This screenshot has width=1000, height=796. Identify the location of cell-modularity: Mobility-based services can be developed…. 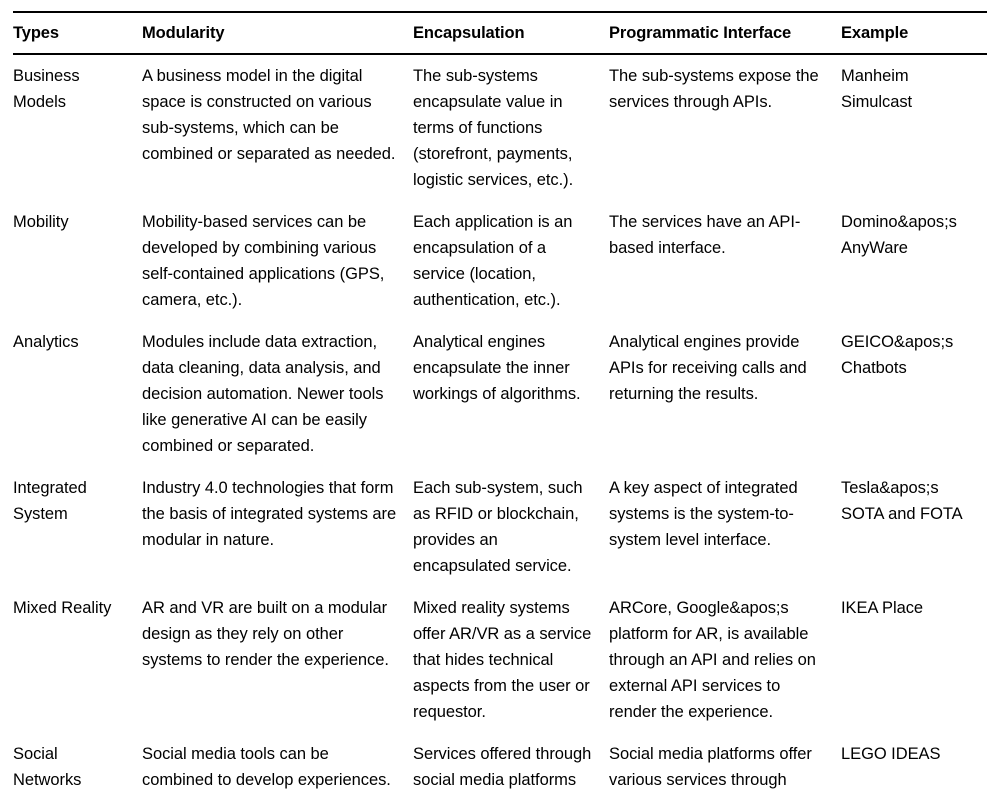
(263, 261).